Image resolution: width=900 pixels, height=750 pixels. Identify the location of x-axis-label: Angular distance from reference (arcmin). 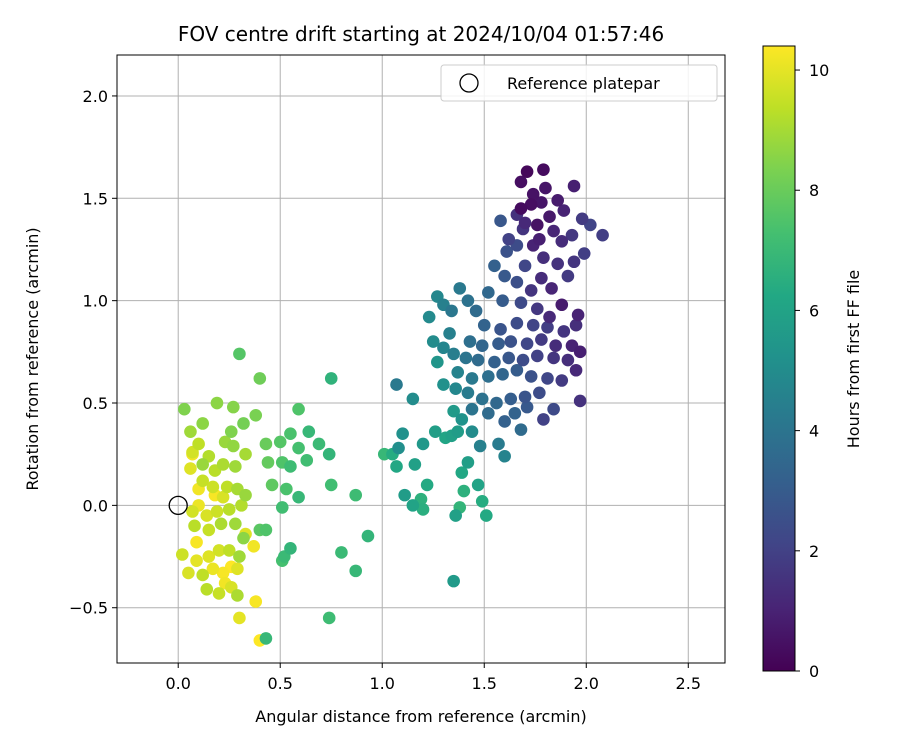
(420, 716).